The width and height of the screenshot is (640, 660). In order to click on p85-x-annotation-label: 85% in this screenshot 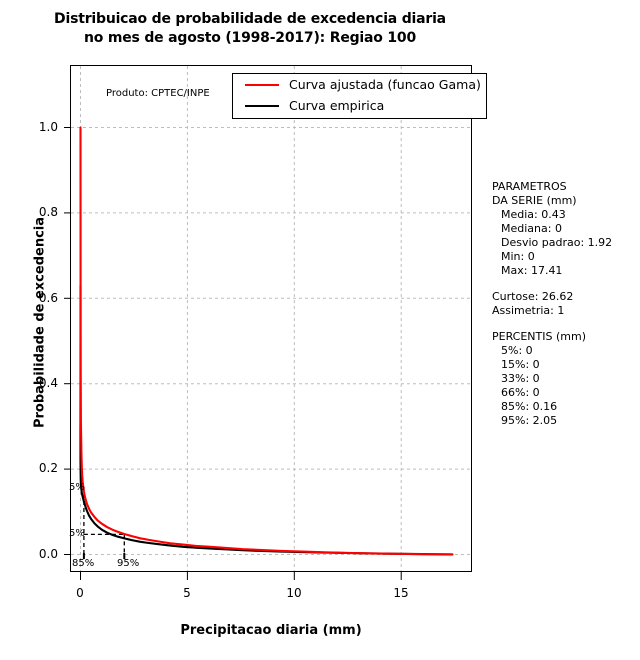, I will do `click(83, 563)`.